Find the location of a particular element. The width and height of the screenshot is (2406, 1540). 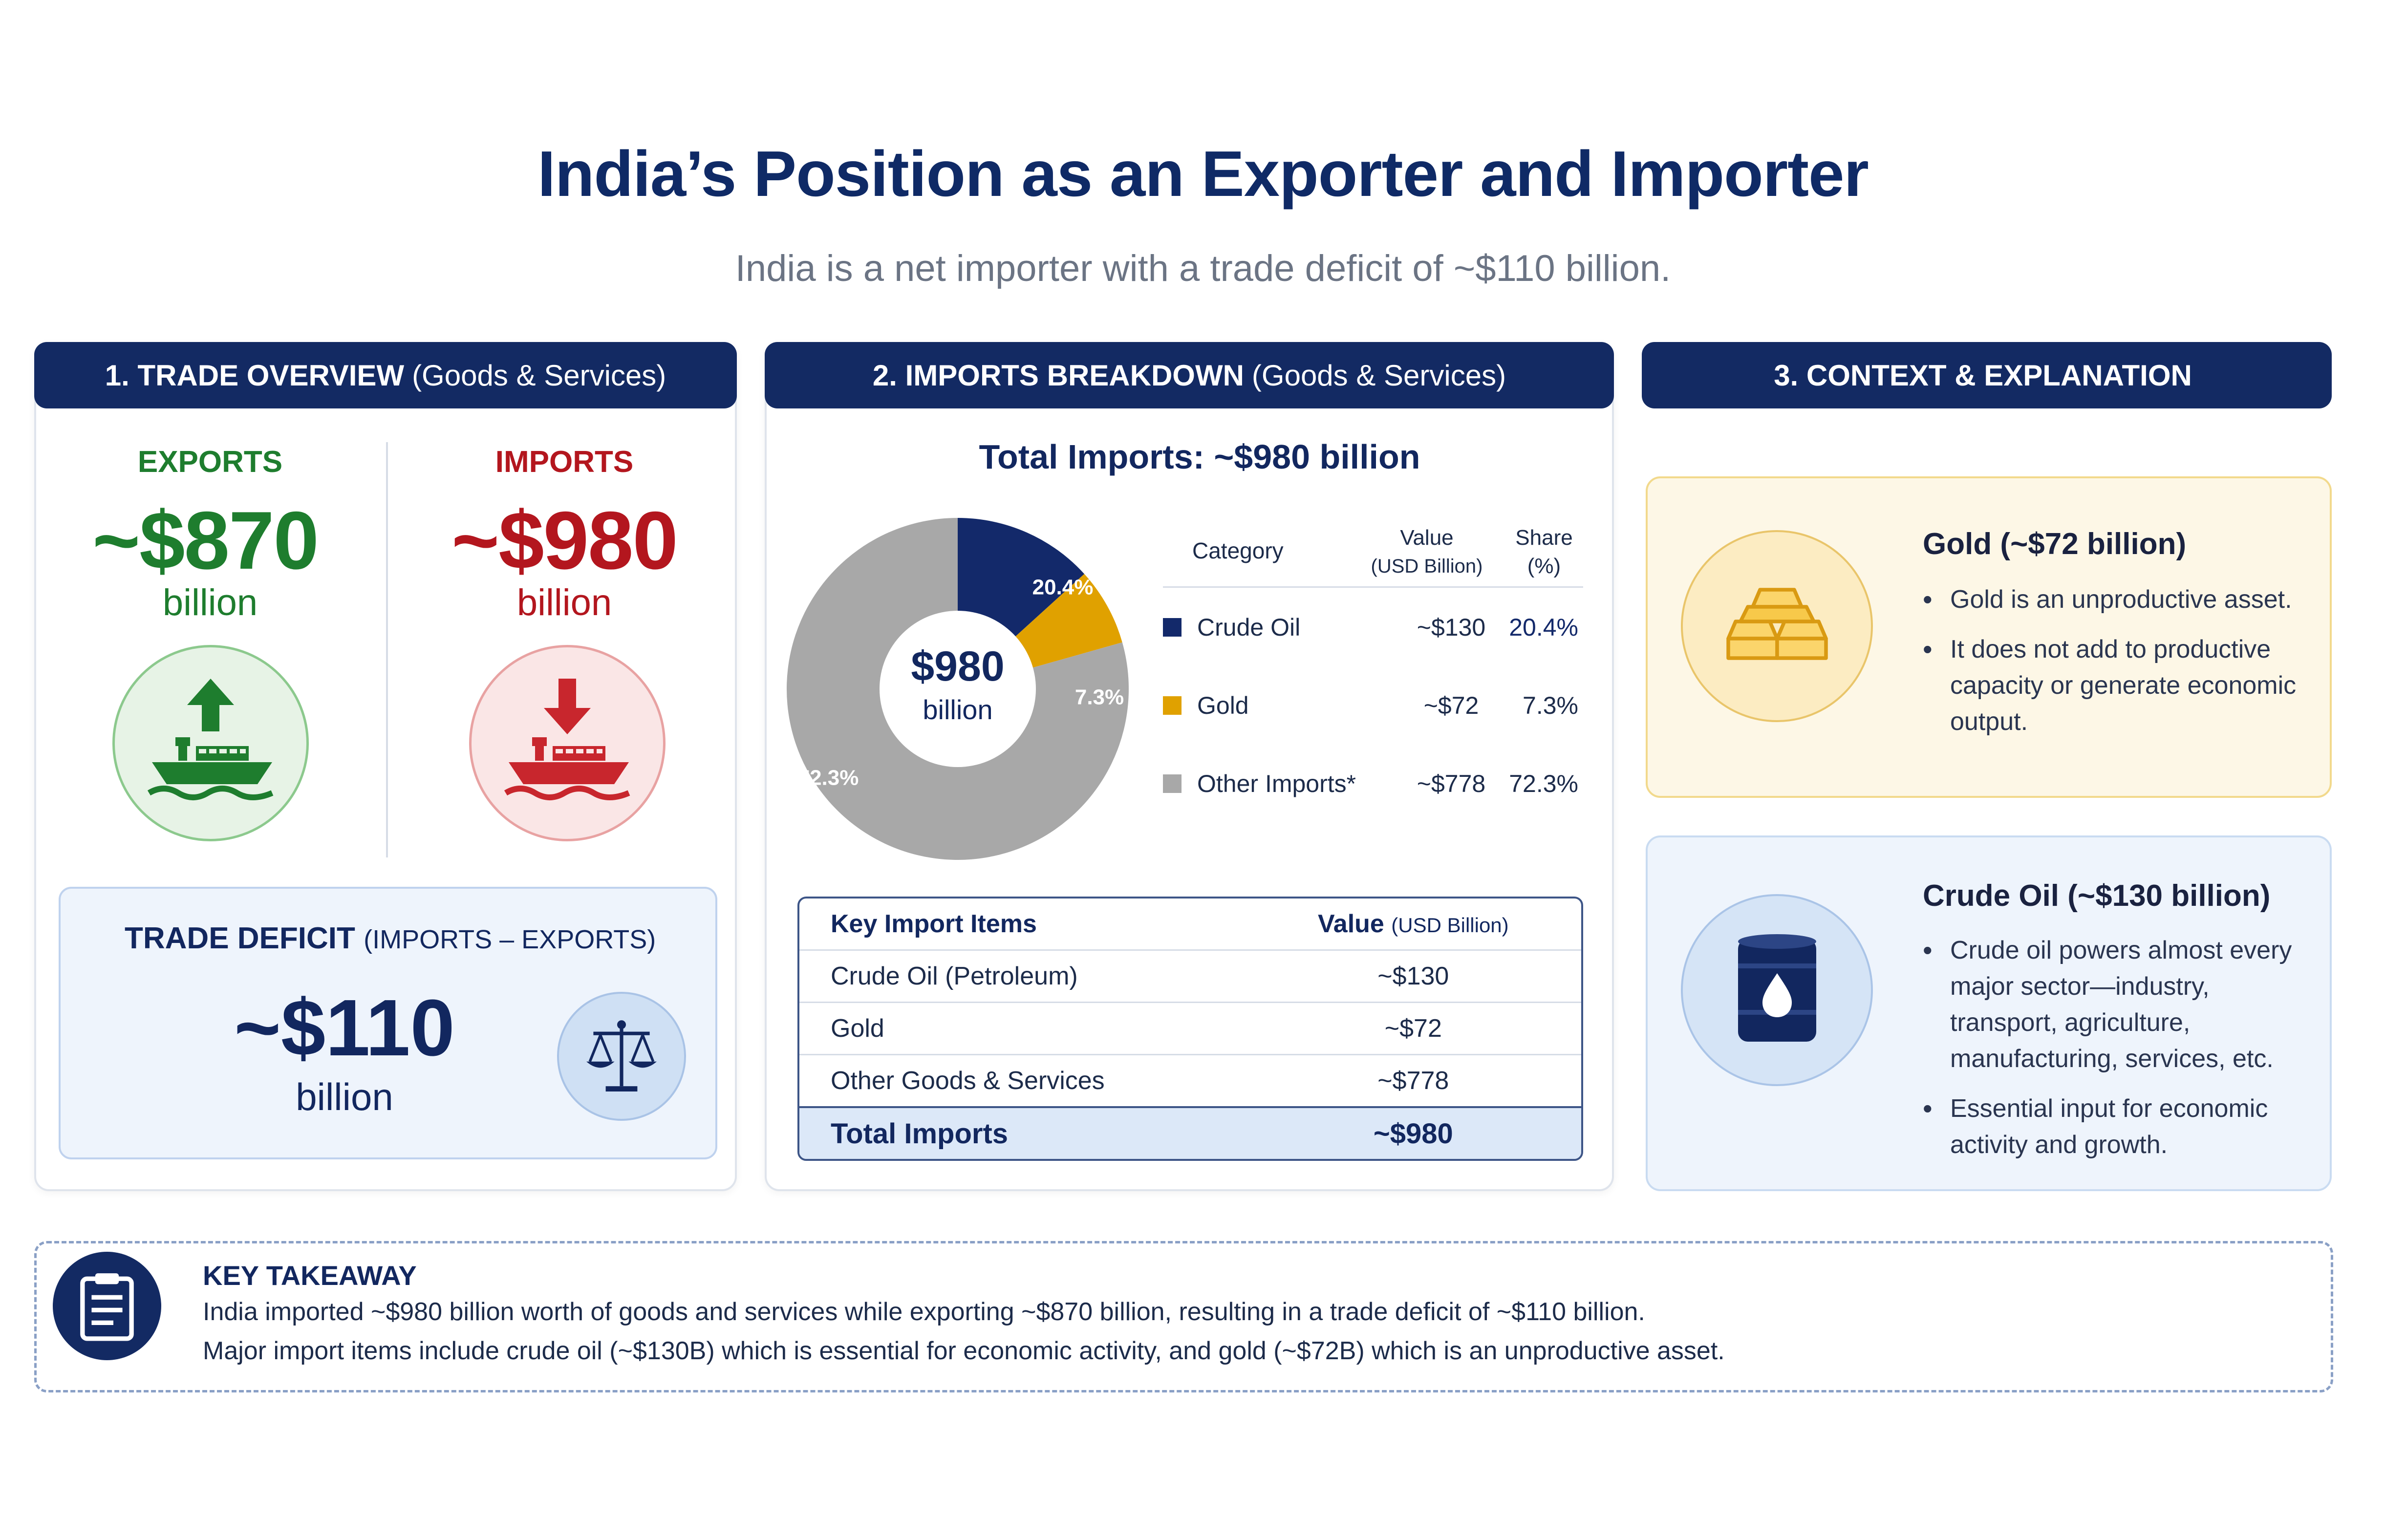

table-cell-value: ~$778 is located at coordinates (1413, 1080).